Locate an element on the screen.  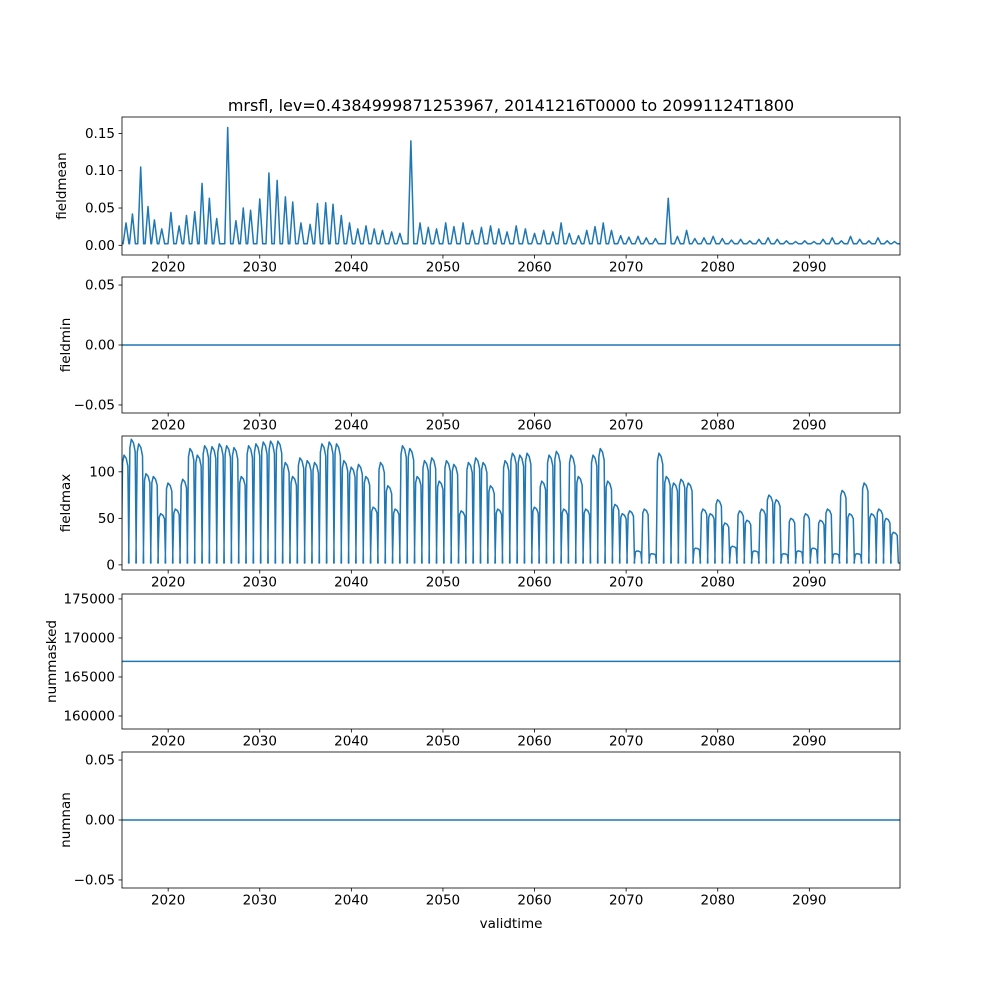
nummasked-axes-frame is located at coordinates (511, 661).